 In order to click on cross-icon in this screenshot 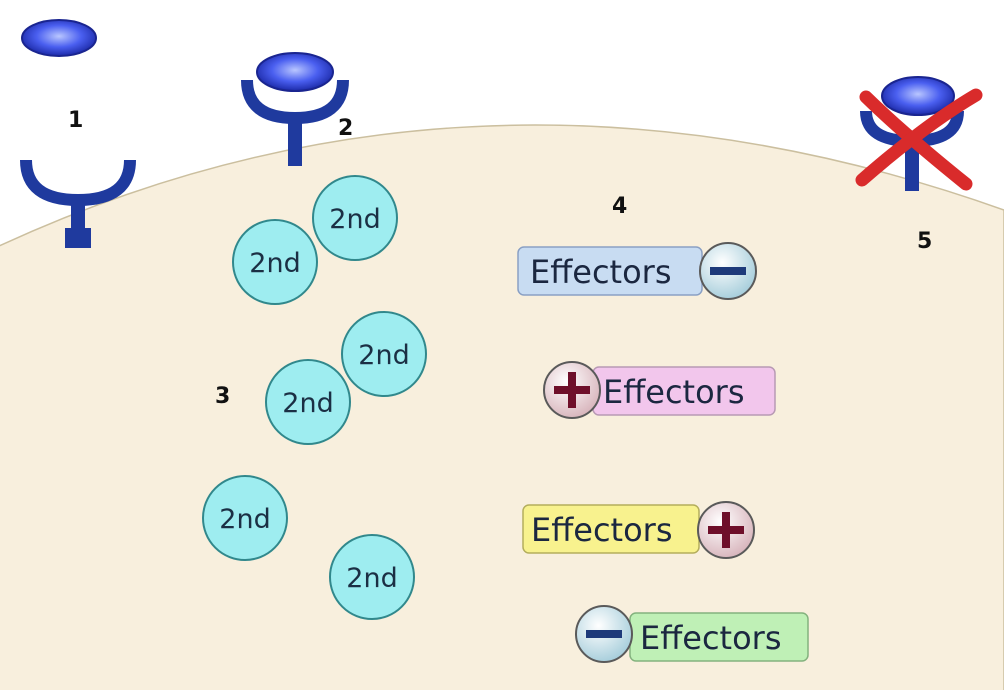, I will do `click(919, 139)`.